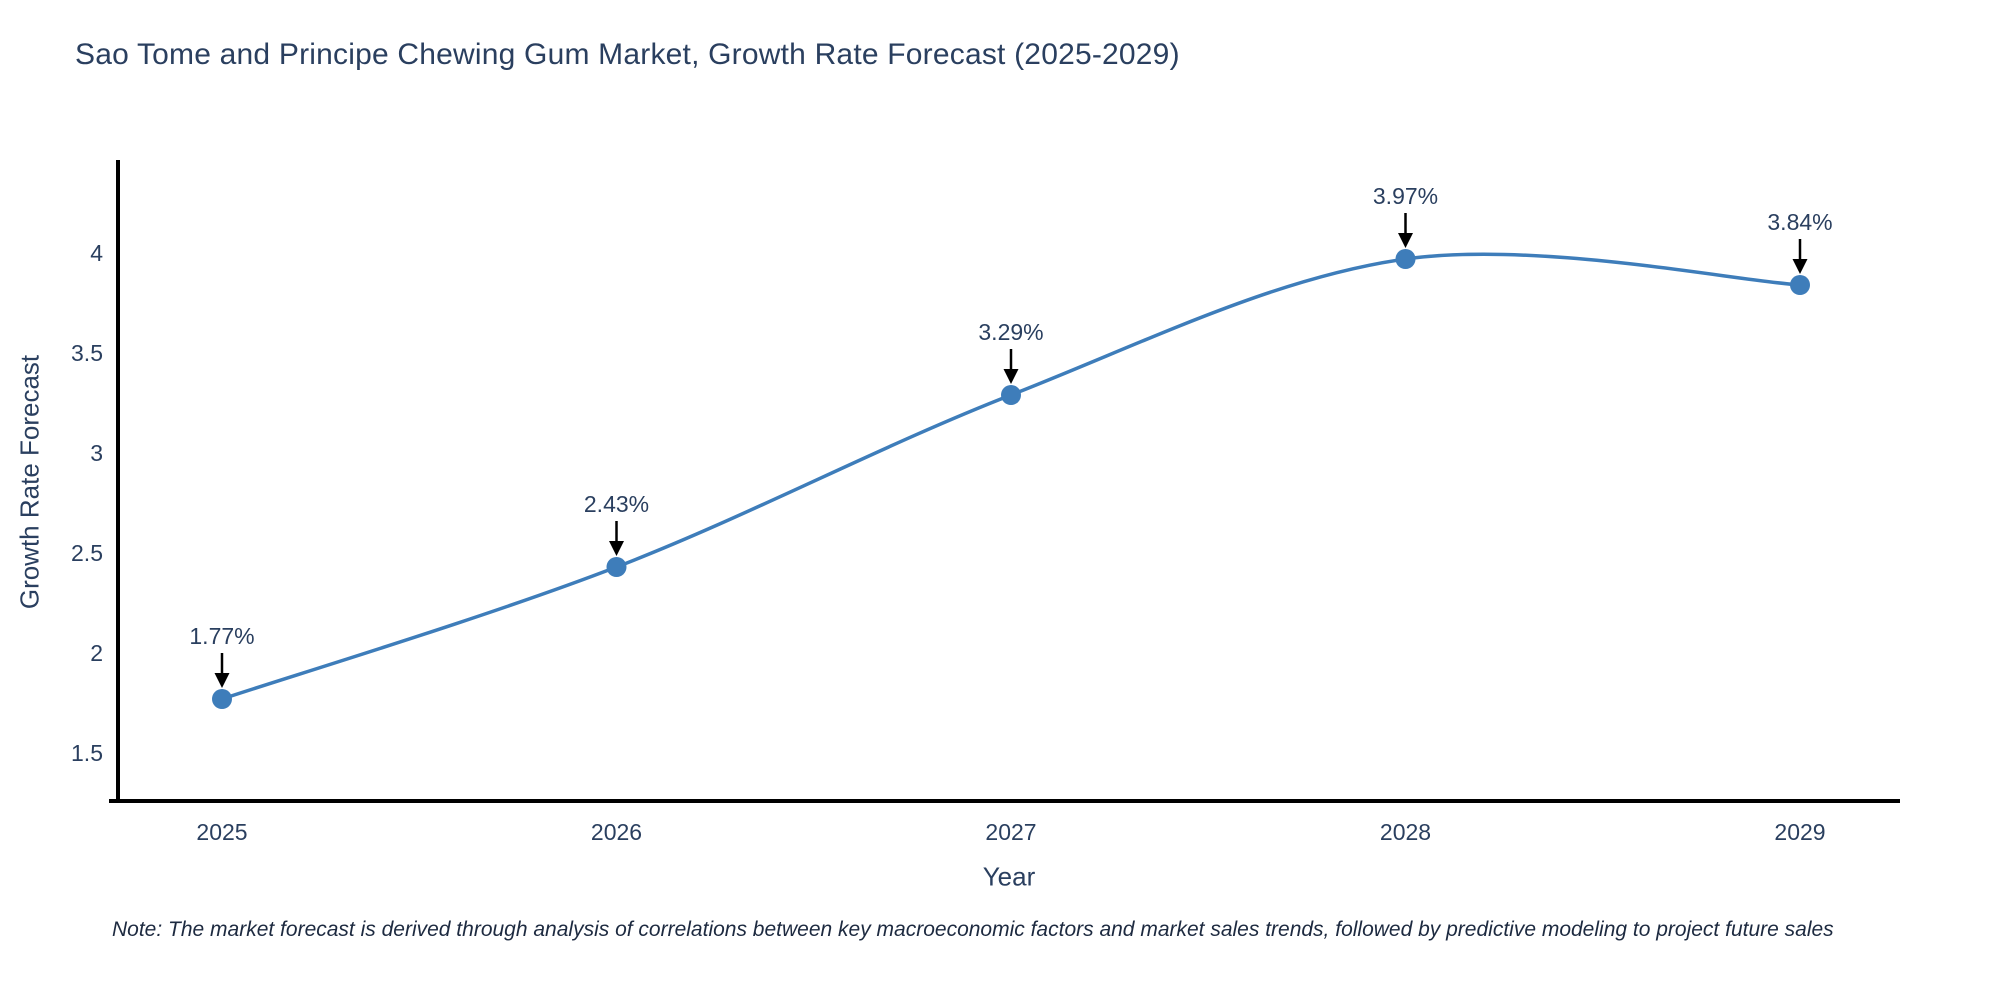 The width and height of the screenshot is (2000, 1000). Describe the element at coordinates (87, 353) in the screenshot. I see `y-tick-label: 3.5` at that location.